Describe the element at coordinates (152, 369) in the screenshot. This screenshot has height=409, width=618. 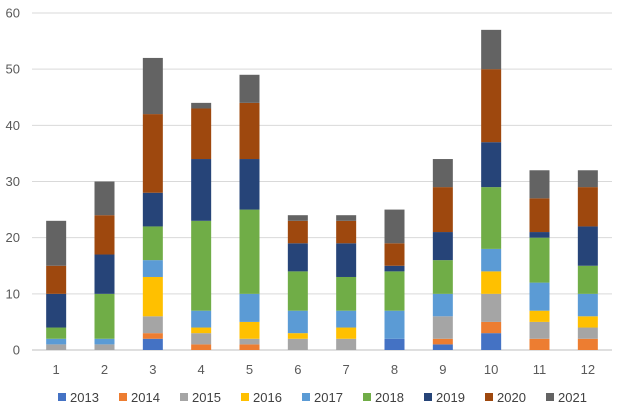
I see `x-tick-label: 3` at that location.